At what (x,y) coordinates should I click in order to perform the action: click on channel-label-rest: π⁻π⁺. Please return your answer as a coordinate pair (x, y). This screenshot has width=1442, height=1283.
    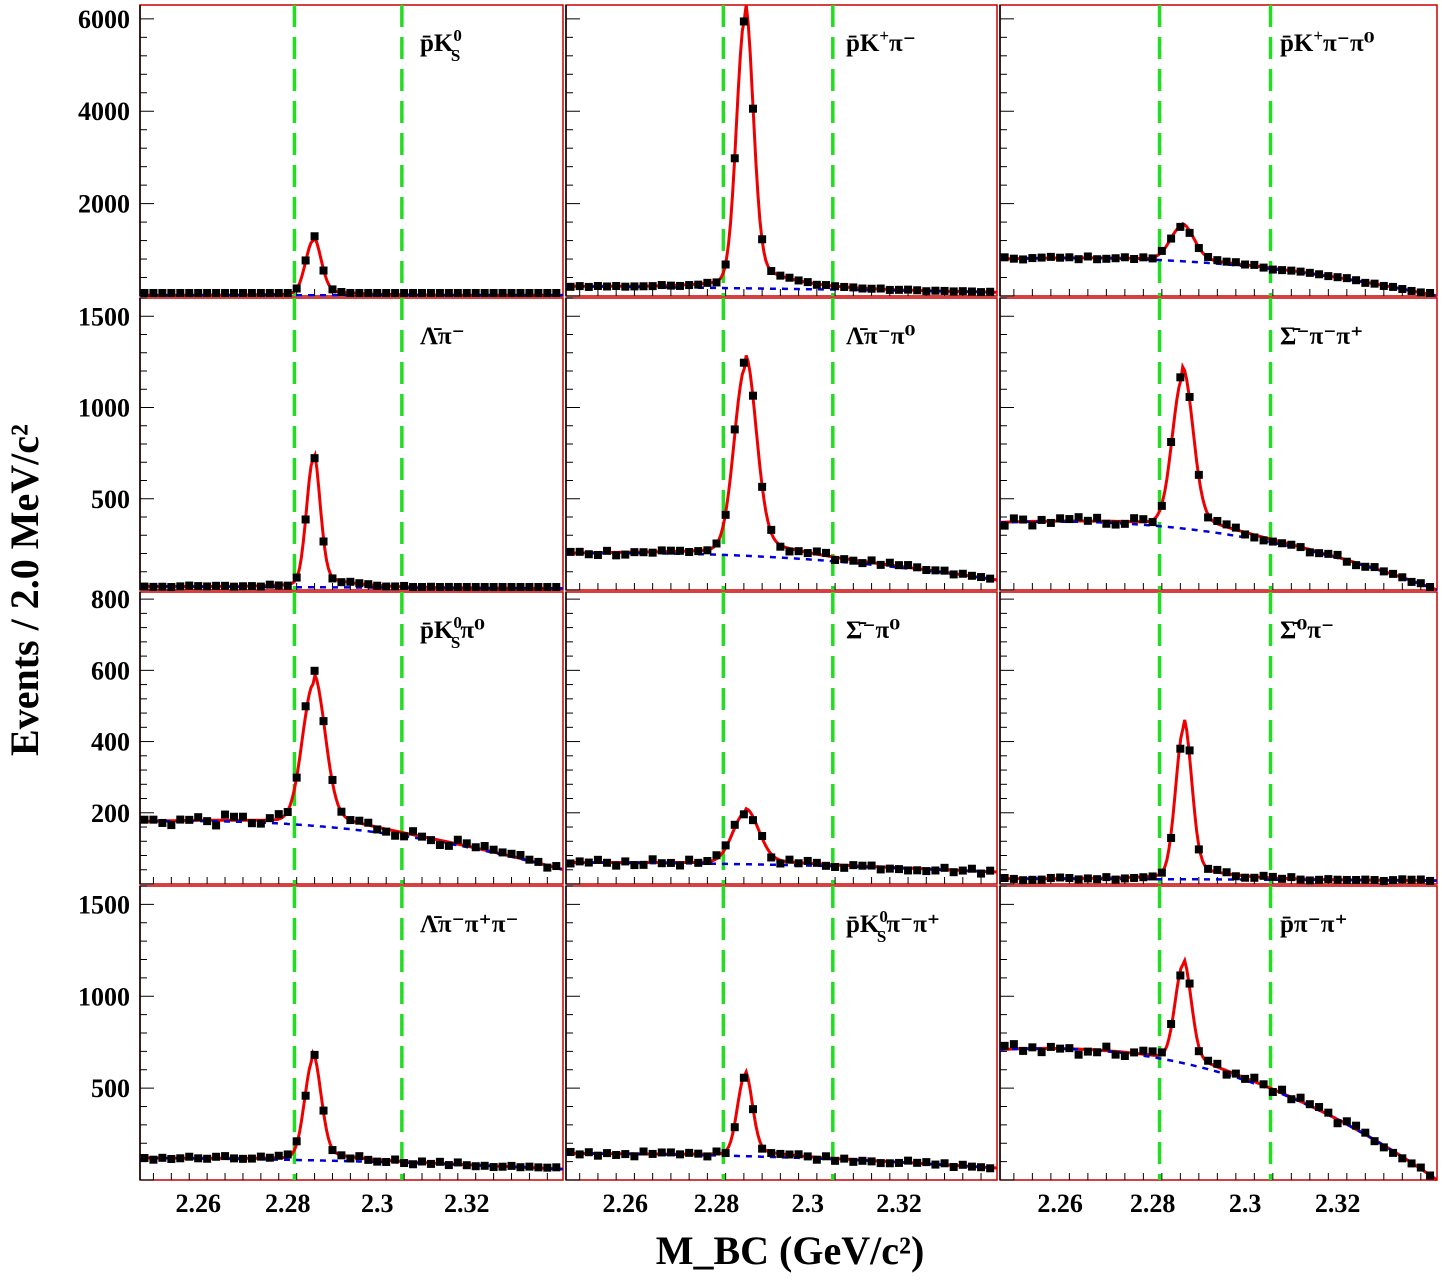
    Looking at the image, I should click on (913, 924).